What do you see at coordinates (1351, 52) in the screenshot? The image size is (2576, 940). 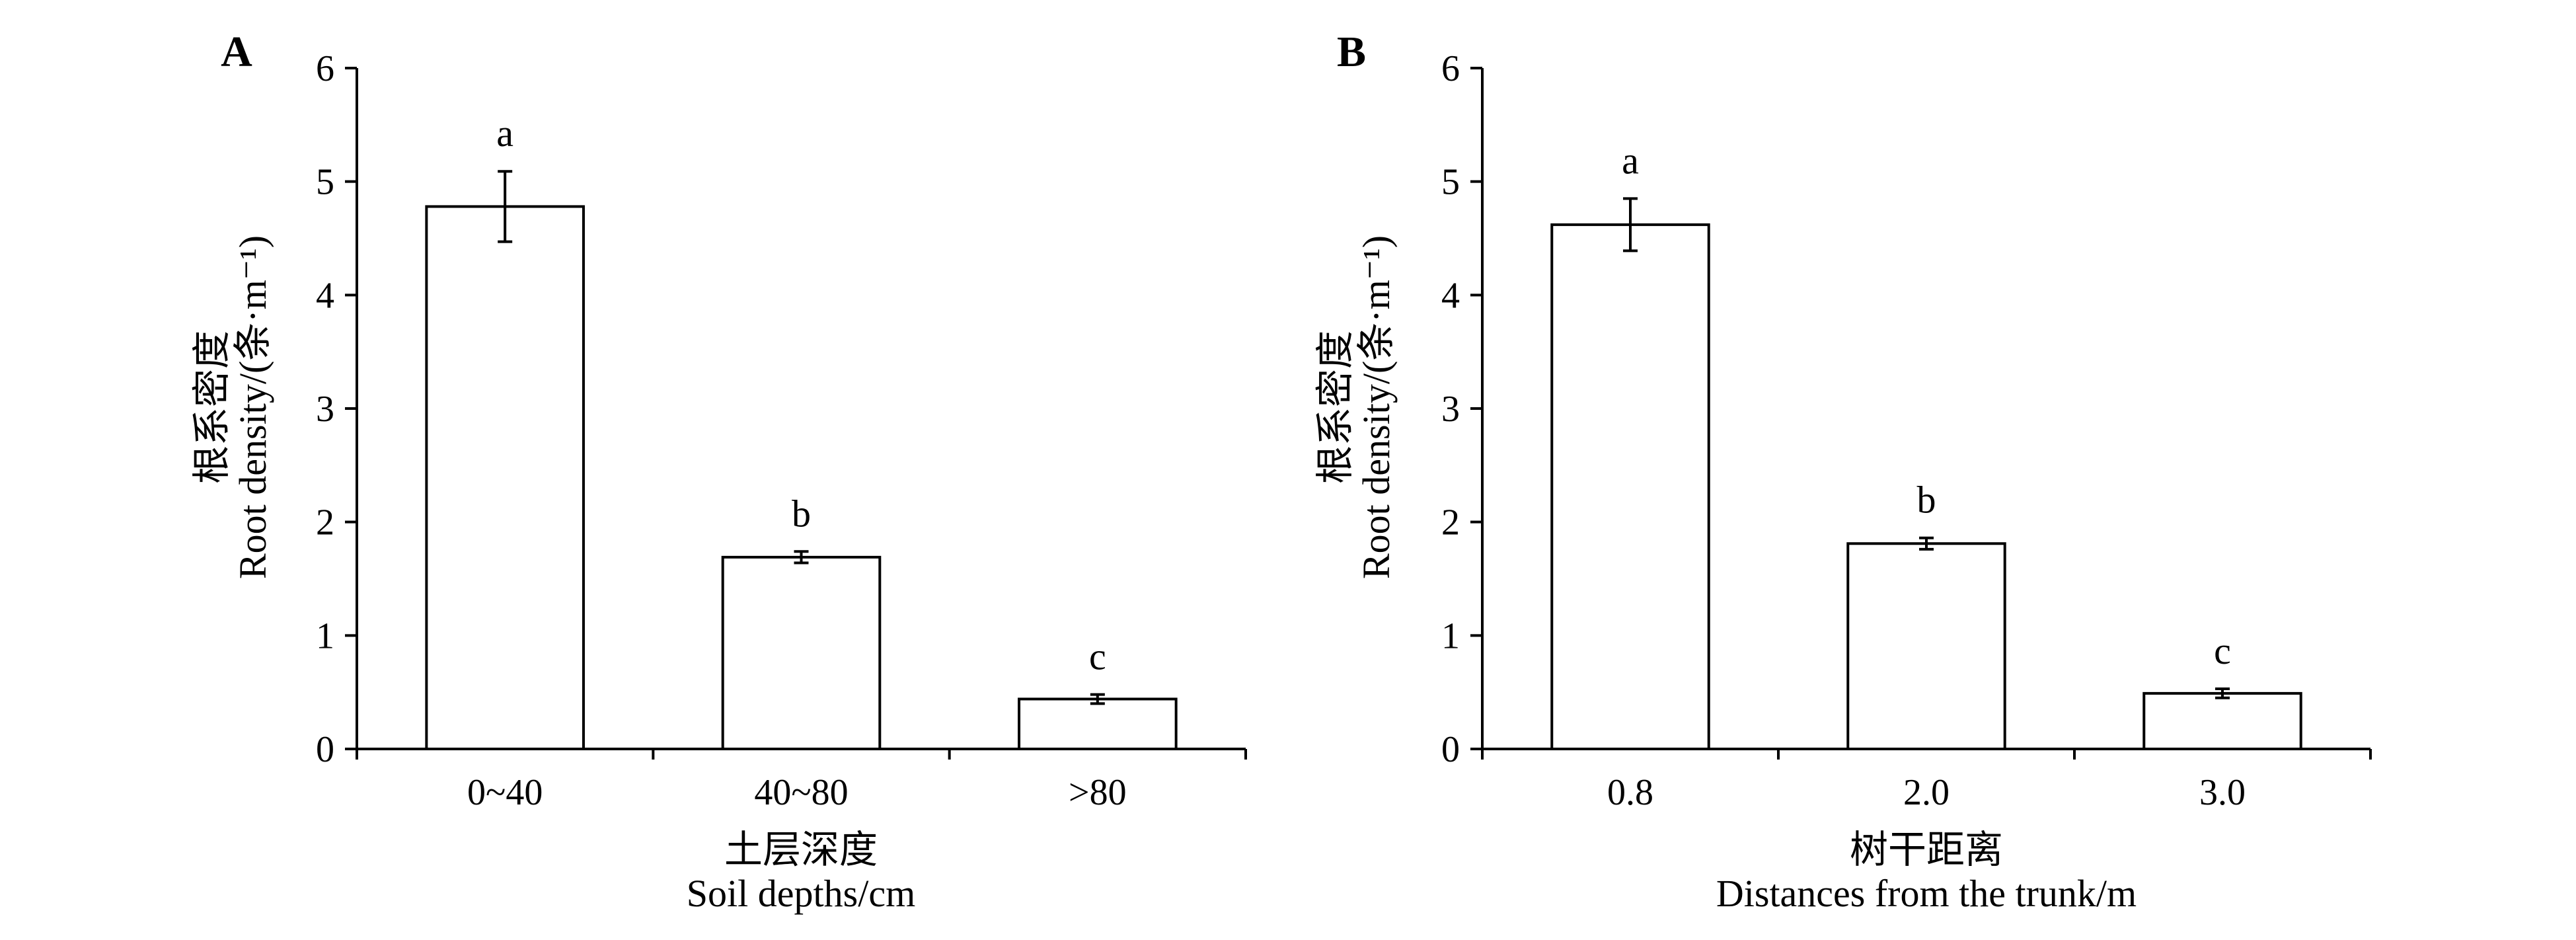 I see `panel-letter: B` at bounding box center [1351, 52].